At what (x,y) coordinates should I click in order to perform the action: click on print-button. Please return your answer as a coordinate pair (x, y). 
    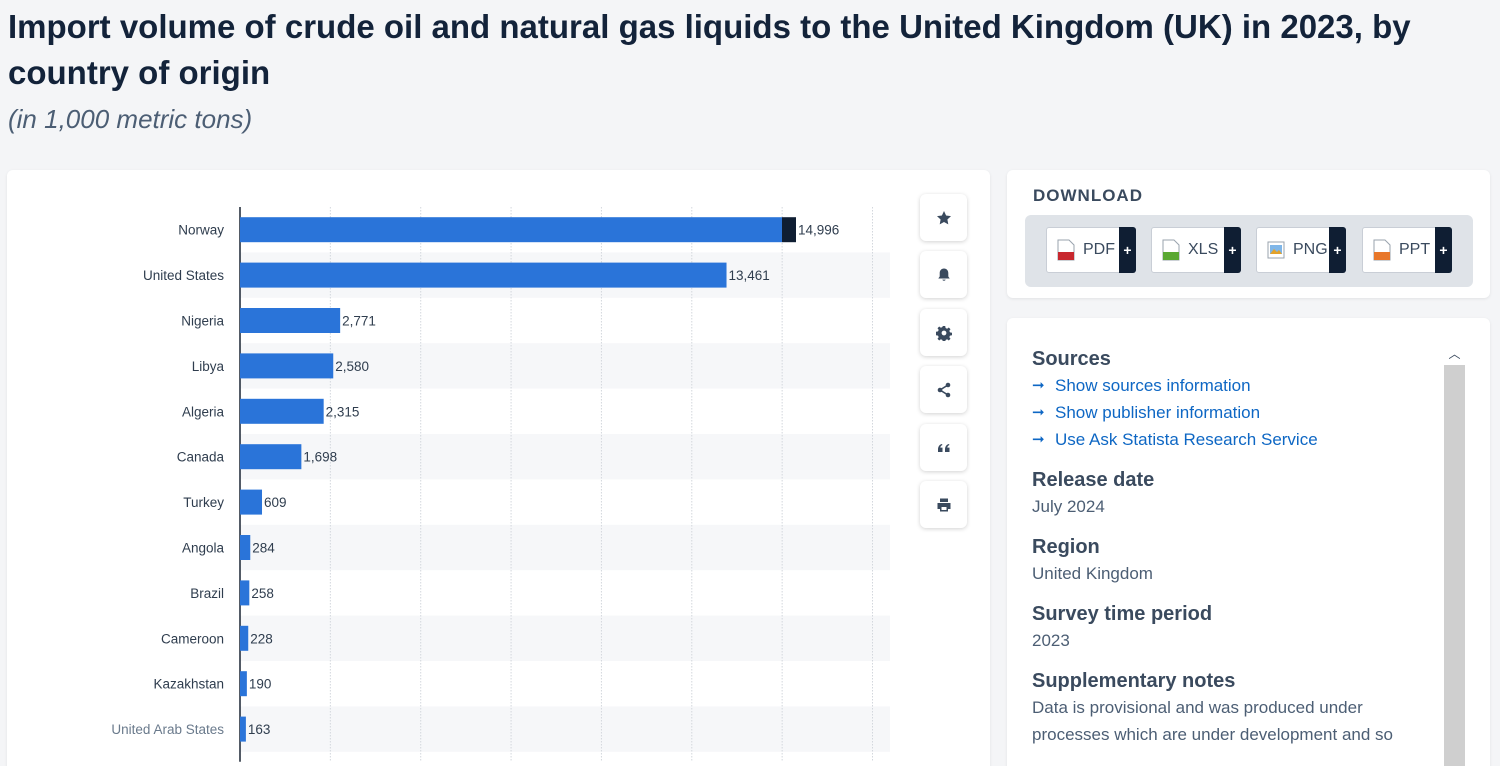
    Looking at the image, I should click on (943, 504).